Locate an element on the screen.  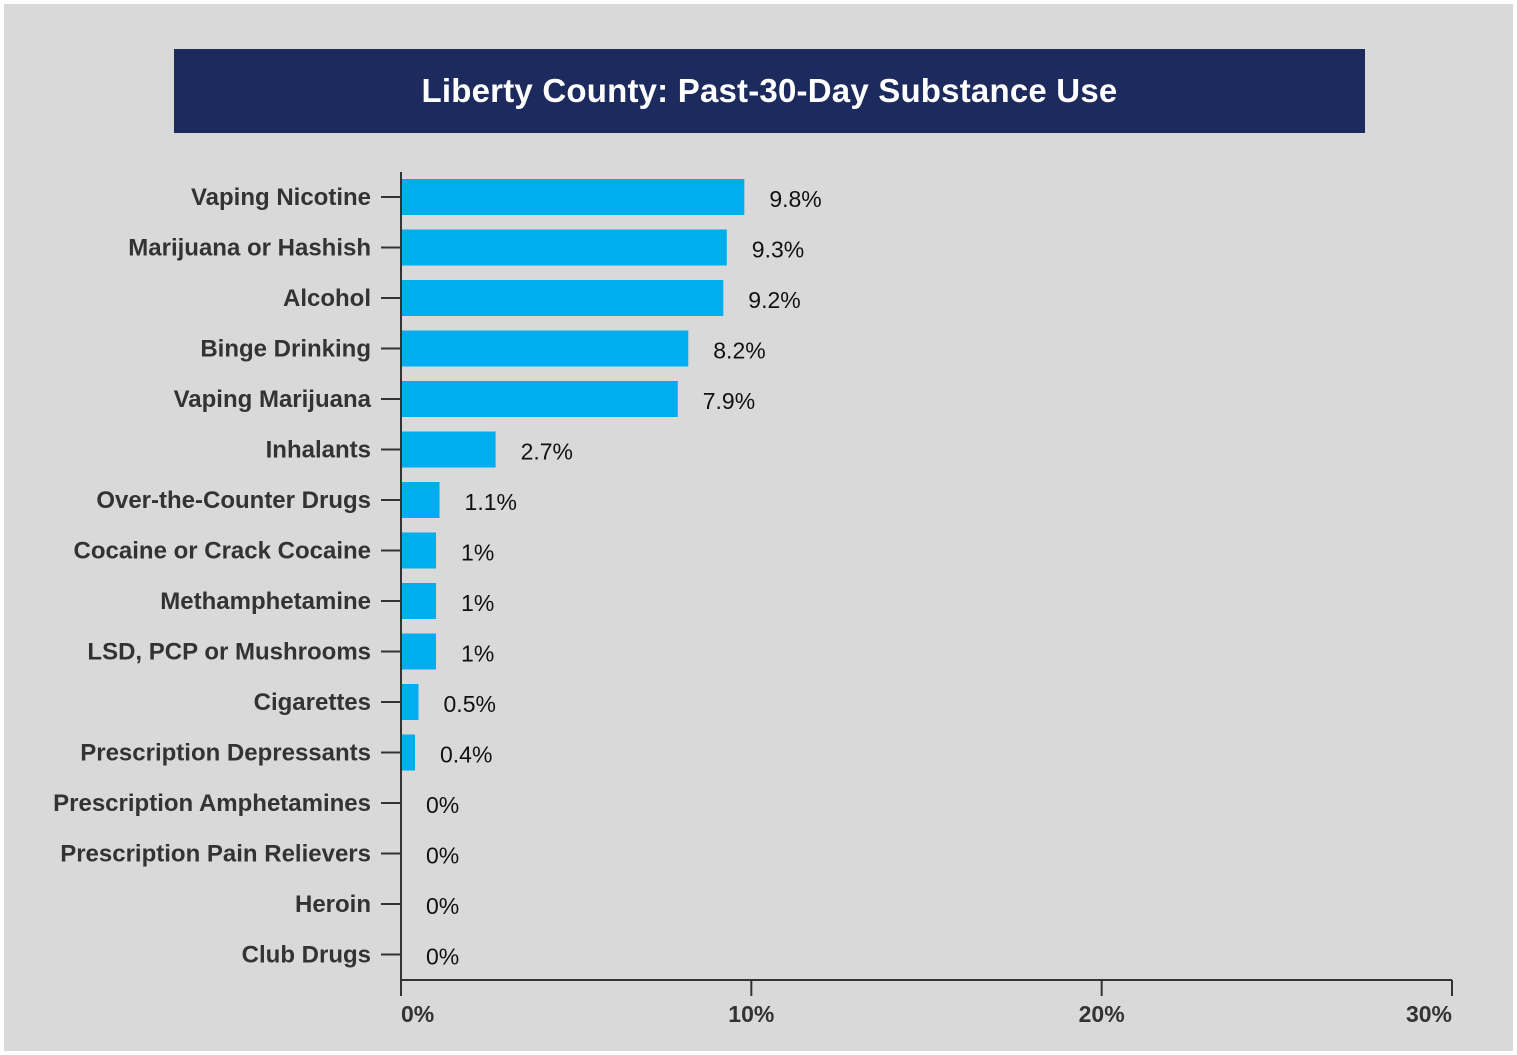
category-label: Heroin is located at coordinates (333, 904).